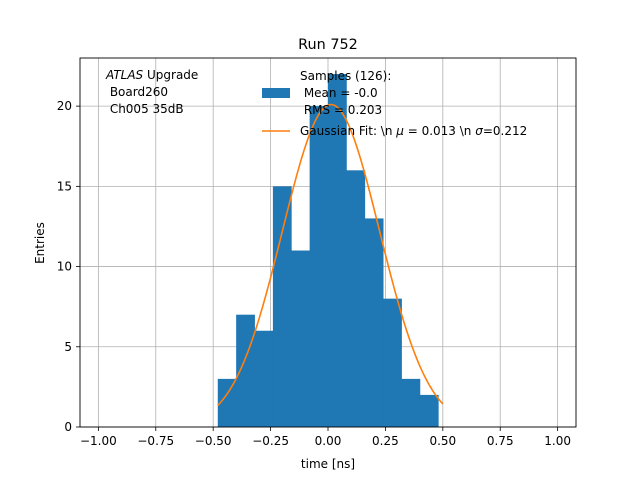 The image size is (640, 480). What do you see at coordinates (341, 110) in the screenshot?
I see `legend-hist-line-3: RMS = 0.203` at bounding box center [341, 110].